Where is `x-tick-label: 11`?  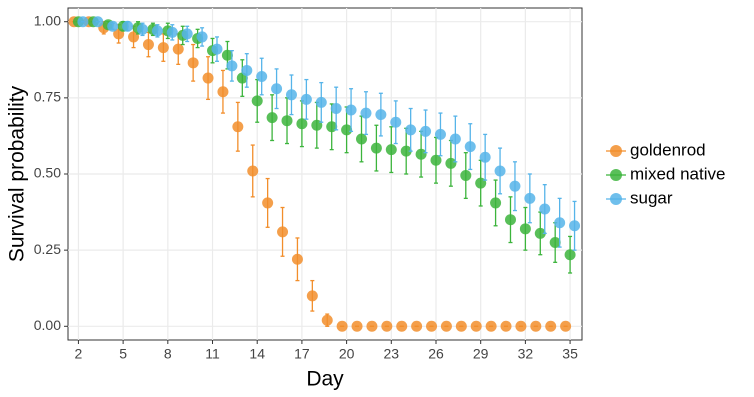
x-tick-label: 11 is located at coordinates (212, 354).